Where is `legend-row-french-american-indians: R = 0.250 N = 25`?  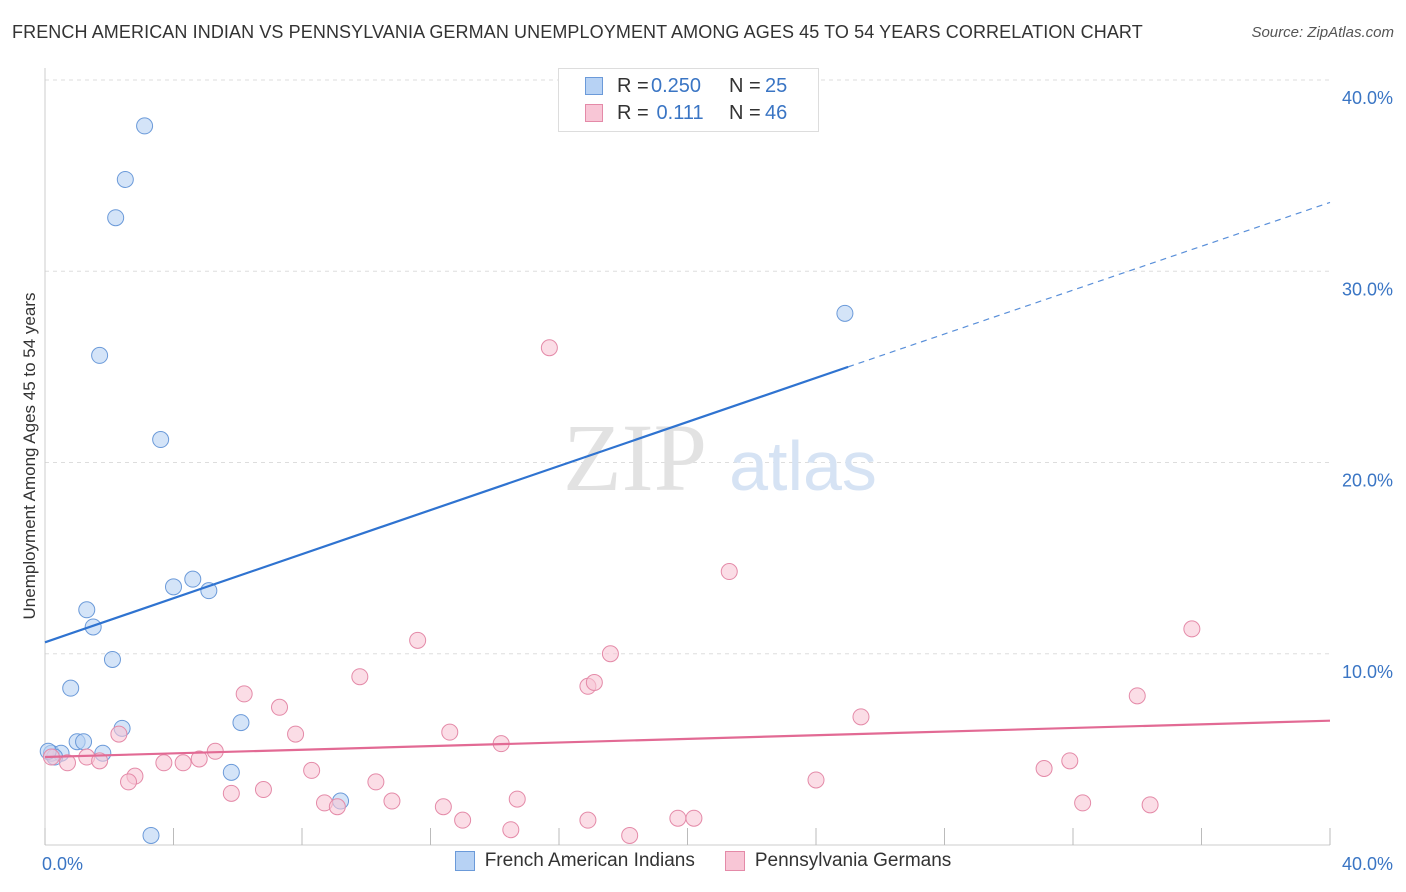 legend-row-french-american-indians: R = 0.250 N = 25 is located at coordinates (686, 86).